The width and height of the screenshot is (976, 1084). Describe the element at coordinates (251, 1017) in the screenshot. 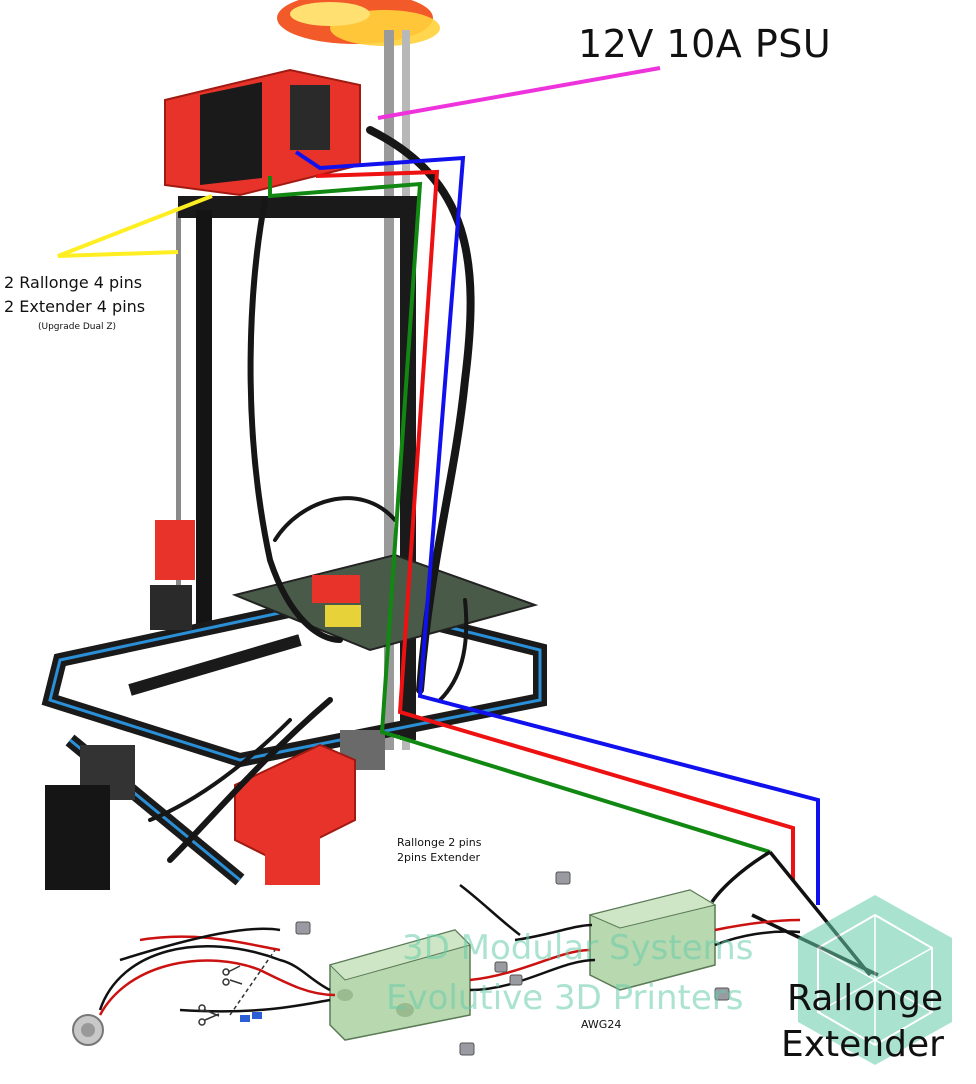

I see `terminal-ends` at that location.